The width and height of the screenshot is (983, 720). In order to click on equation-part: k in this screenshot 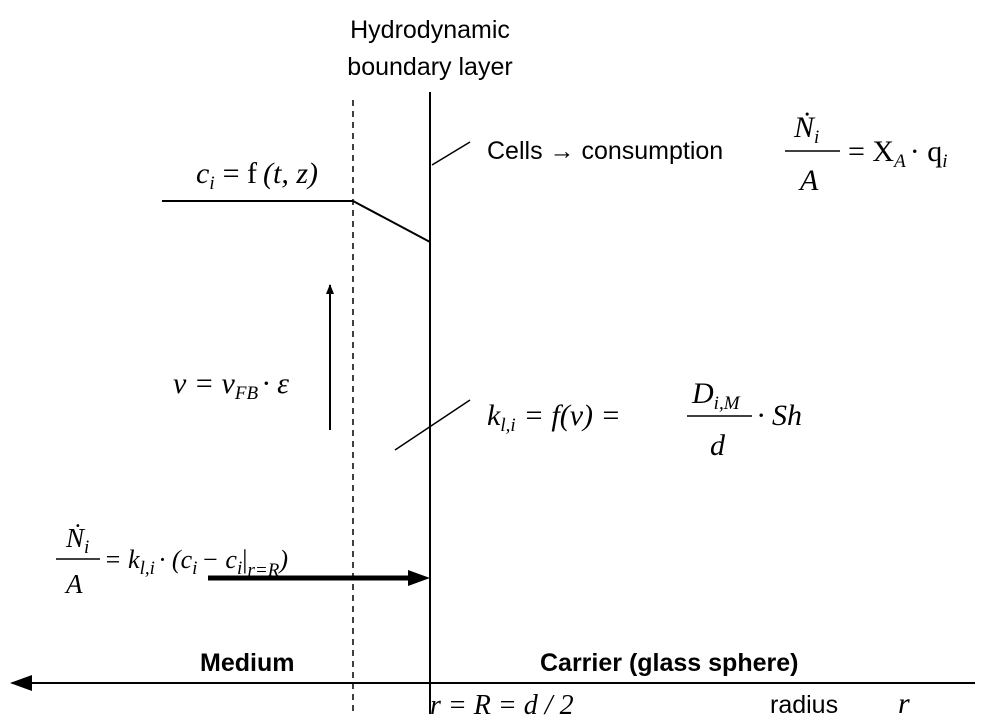, I will do `click(494, 415)`.